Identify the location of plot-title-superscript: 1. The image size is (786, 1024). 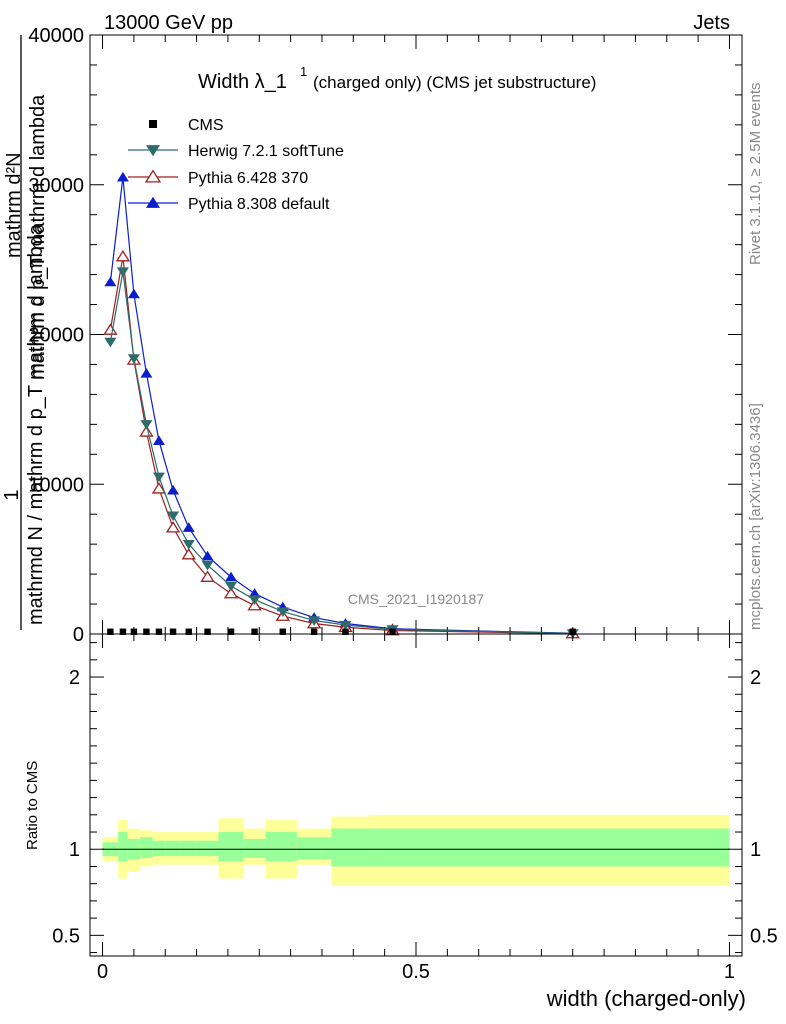
(303, 71).